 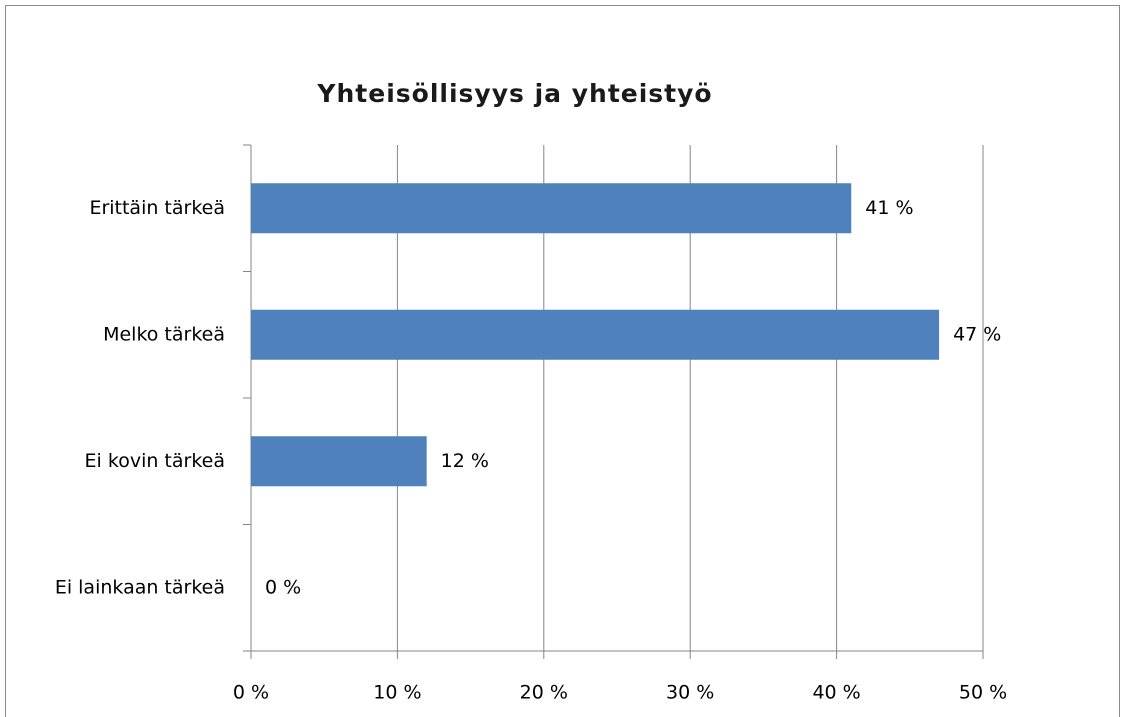 What do you see at coordinates (544, 693) in the screenshot?
I see `x-tick-label: 20 %` at bounding box center [544, 693].